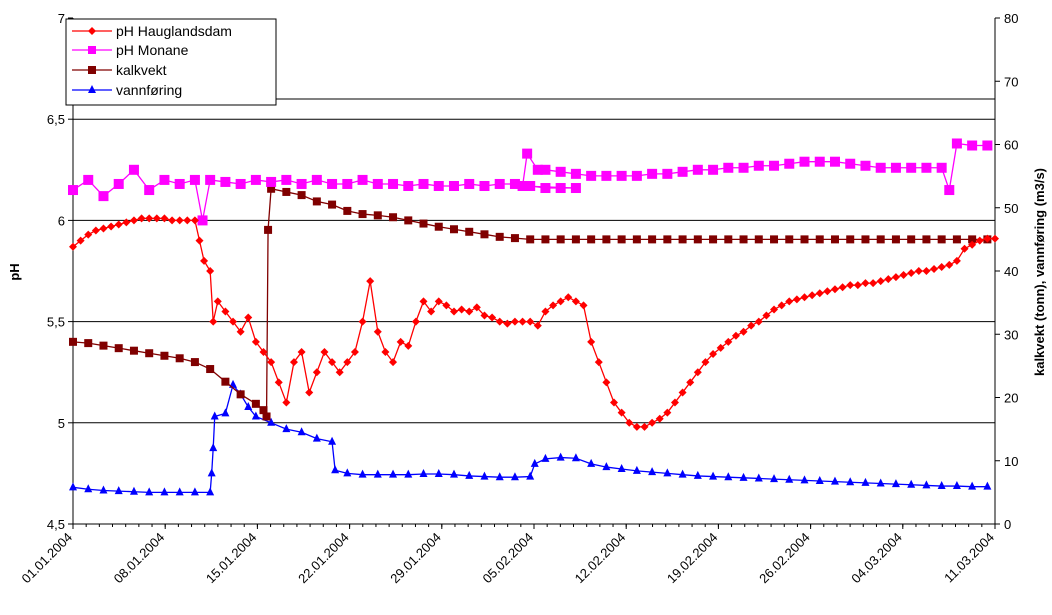 This screenshot has width=1052, height=615. I want to click on y-tick-labels: 4,5 5 5,5 6 6,5 7, so click(56, 271).